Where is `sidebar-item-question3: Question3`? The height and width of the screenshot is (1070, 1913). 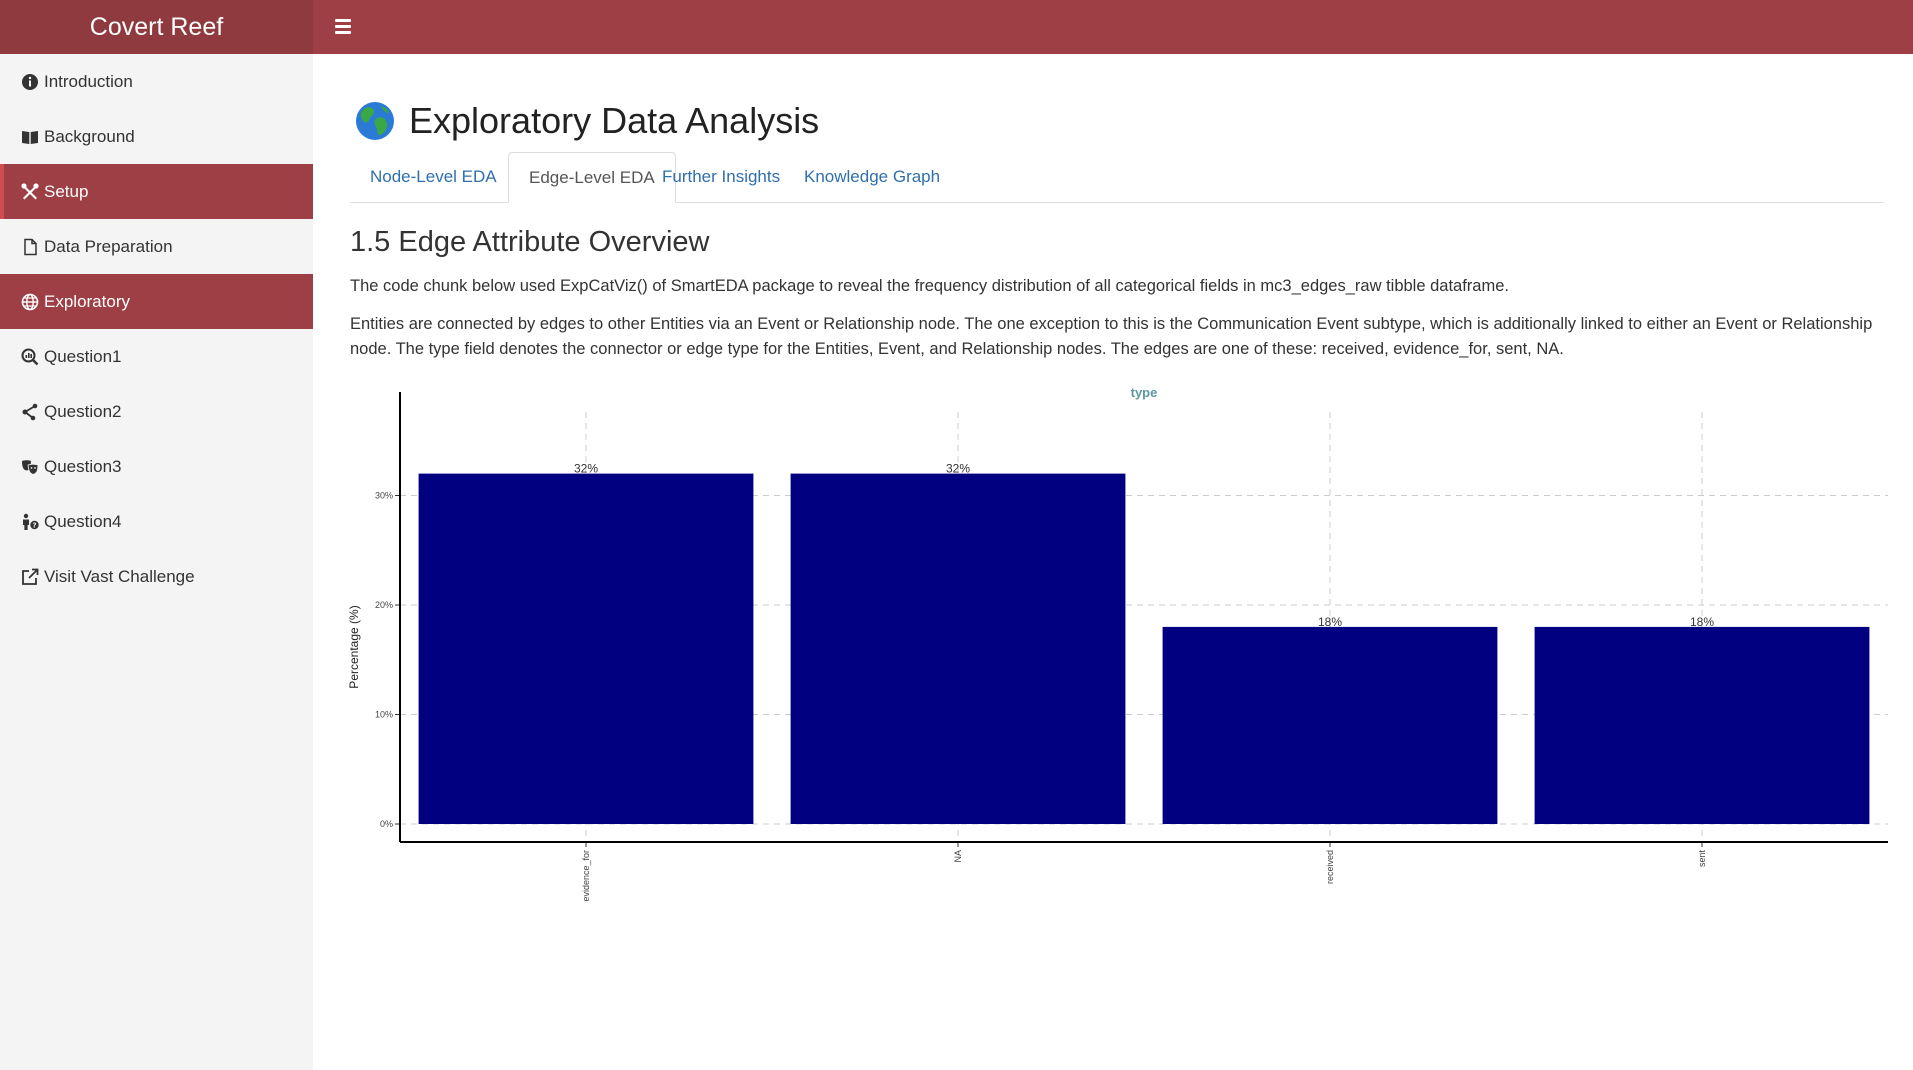
sidebar-item-question3: Question3 is located at coordinates (156, 466).